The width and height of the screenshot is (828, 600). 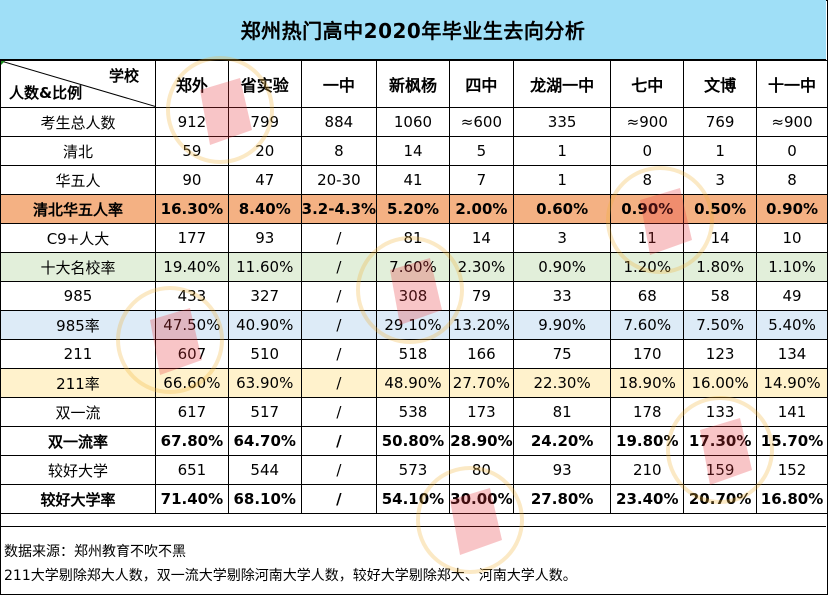 What do you see at coordinates (720, 209) in the screenshot?
I see `table-cell: 0.50%` at bounding box center [720, 209].